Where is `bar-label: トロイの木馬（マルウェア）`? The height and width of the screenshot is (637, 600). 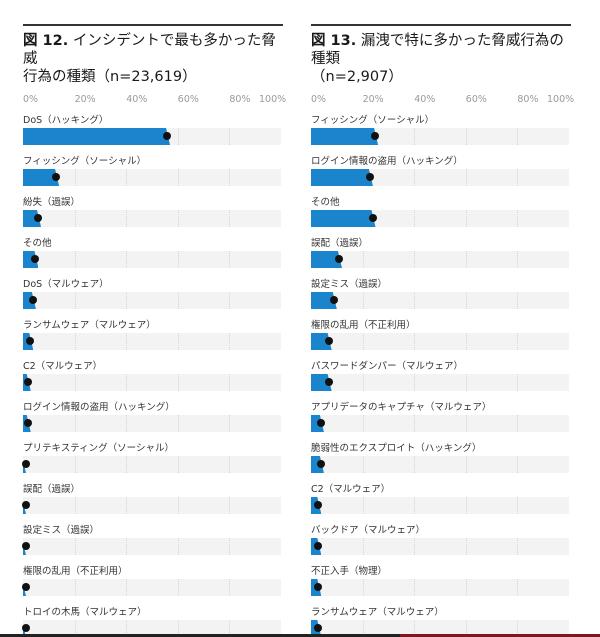
bar-label: トロイの木馬（マルウェア） is located at coordinates (85, 612).